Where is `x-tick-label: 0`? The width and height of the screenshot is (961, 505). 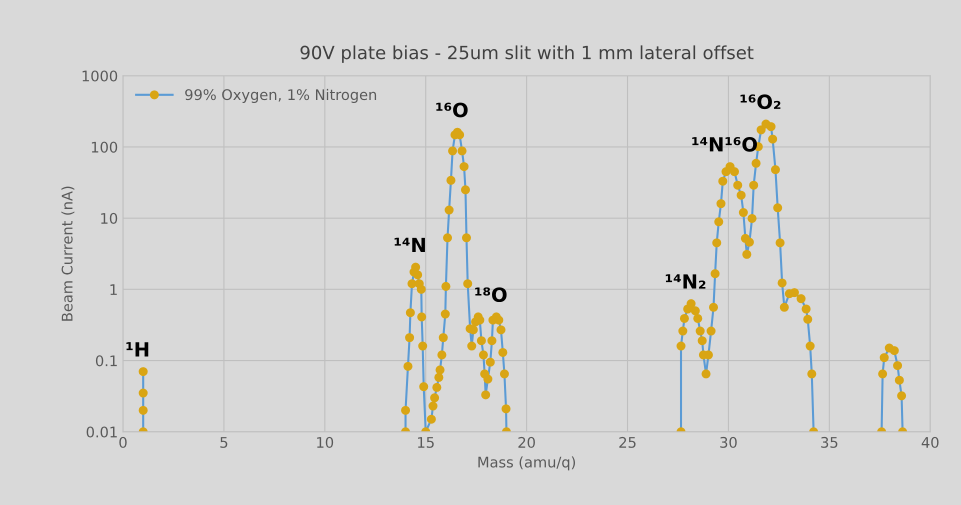
x-tick-label: 0 is located at coordinates (123, 442).